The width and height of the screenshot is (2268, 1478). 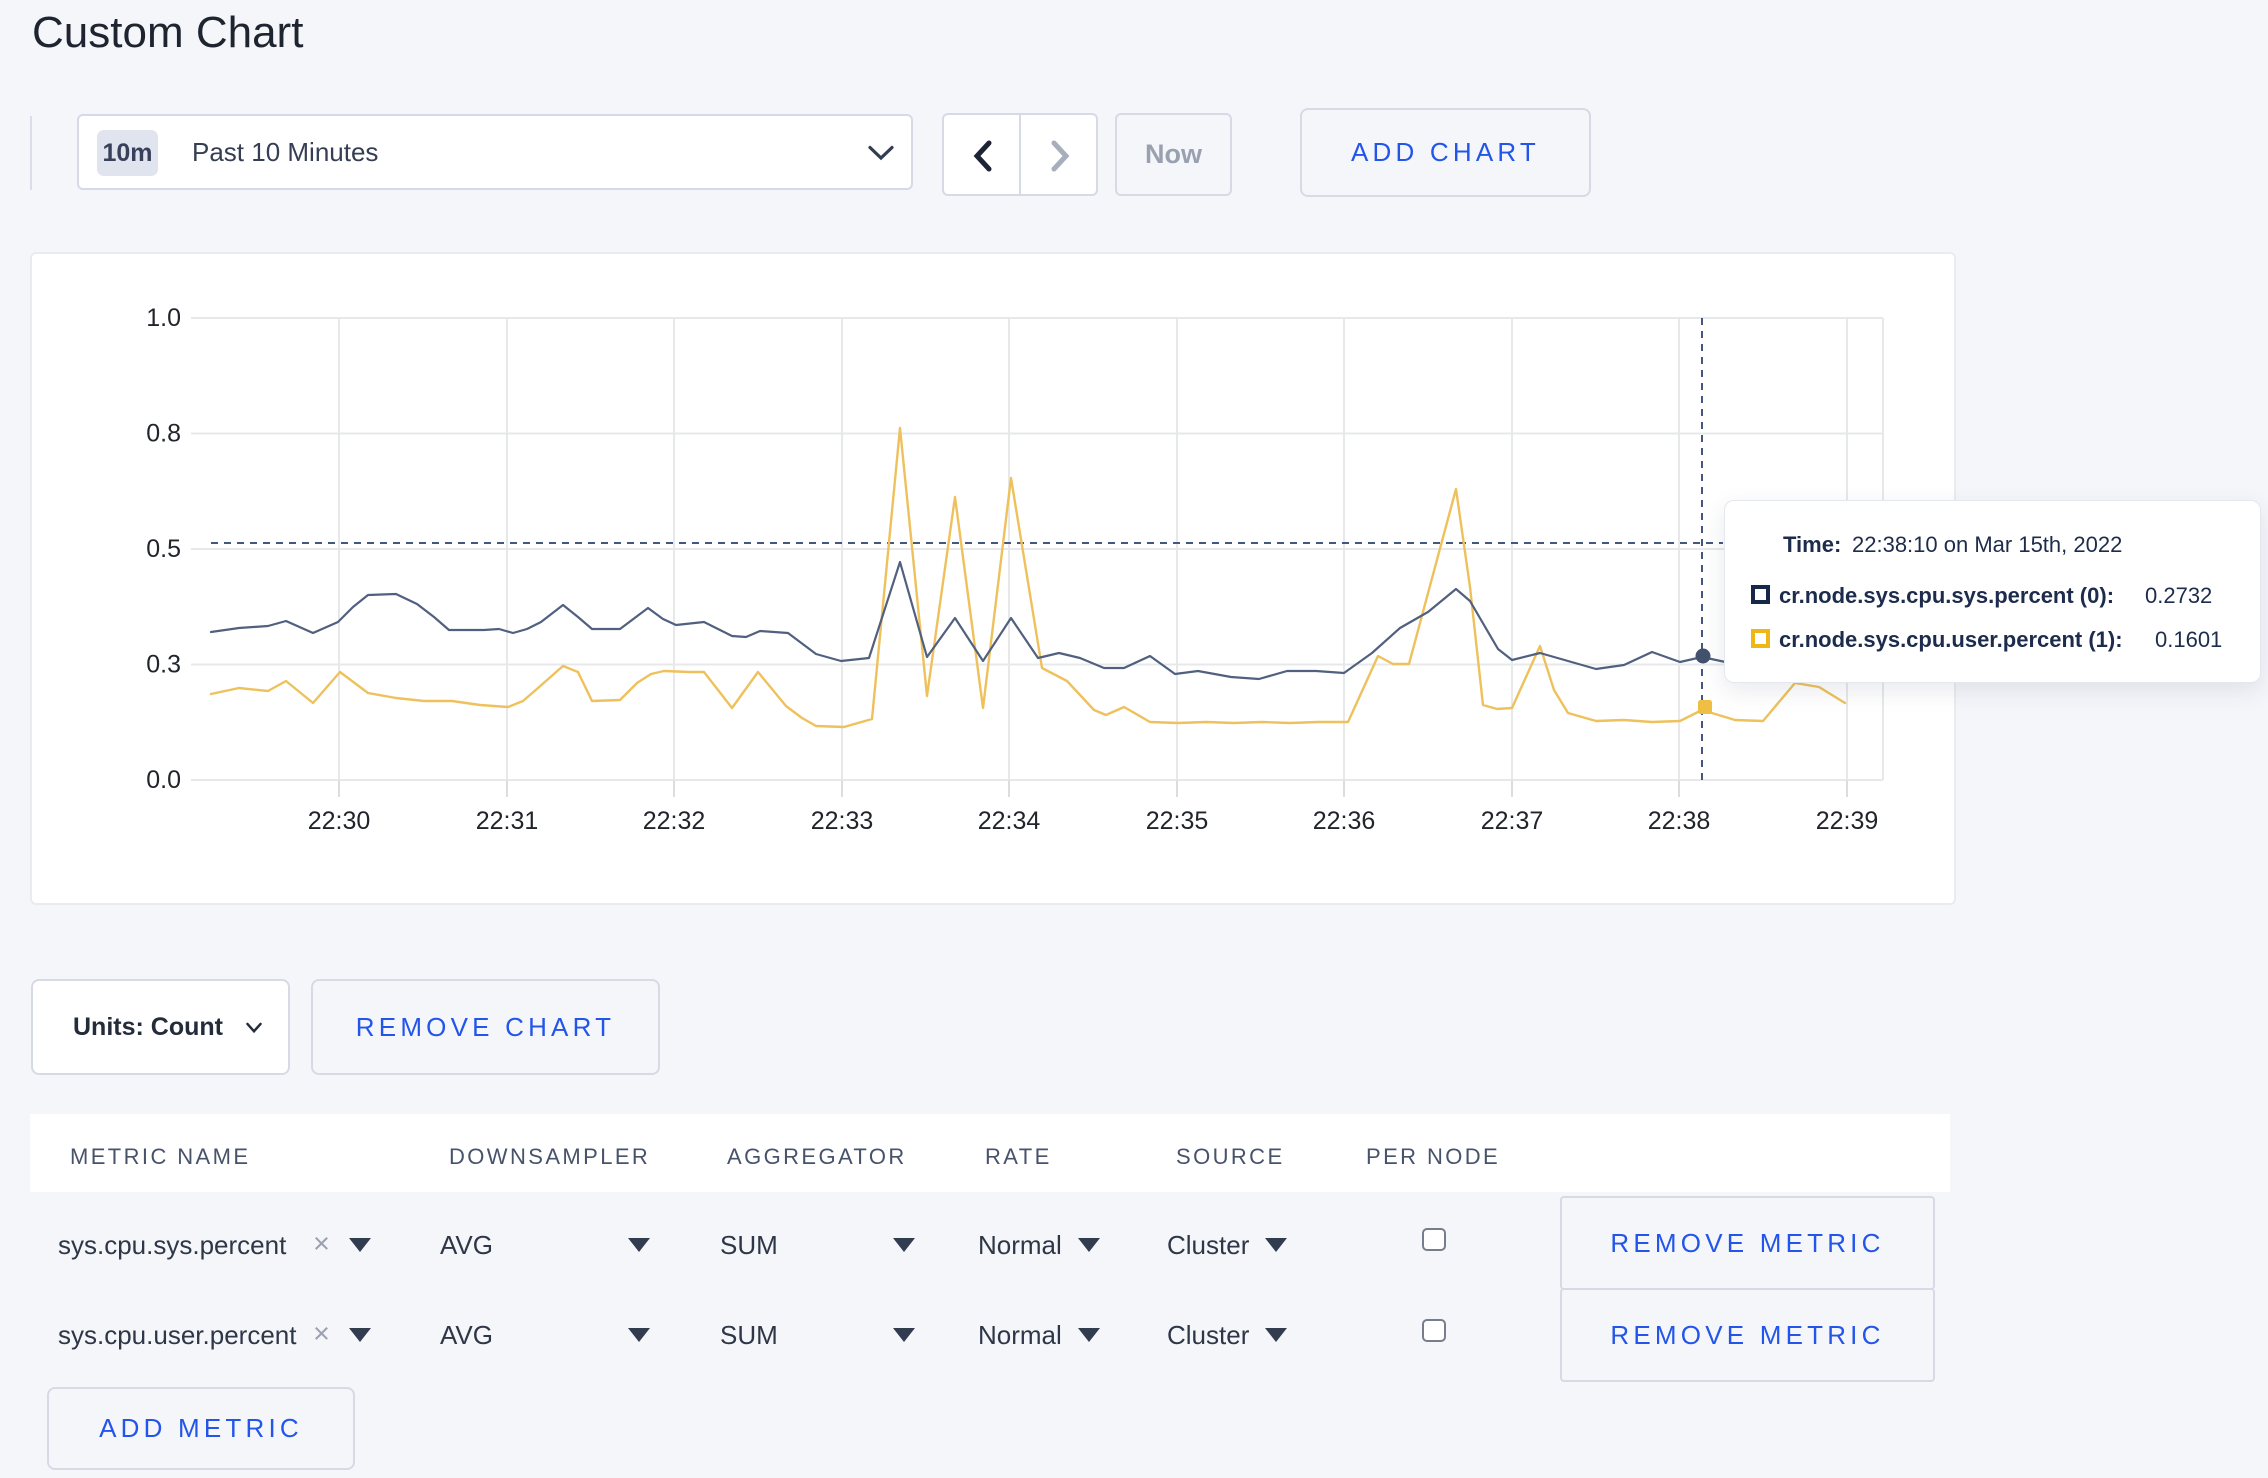 What do you see at coordinates (1177, 821) in the screenshot?
I see `svg-text: 22:35` at bounding box center [1177, 821].